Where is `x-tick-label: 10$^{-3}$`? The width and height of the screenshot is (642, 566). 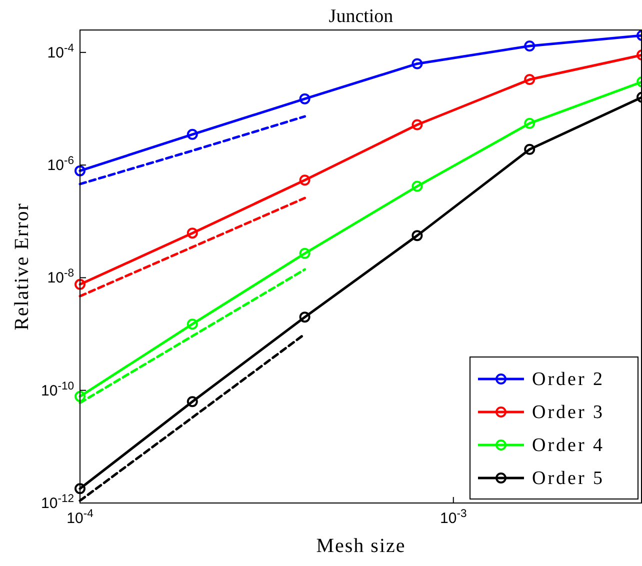
x-tick-label: 10$^{-3}$ is located at coordinates (453, 517).